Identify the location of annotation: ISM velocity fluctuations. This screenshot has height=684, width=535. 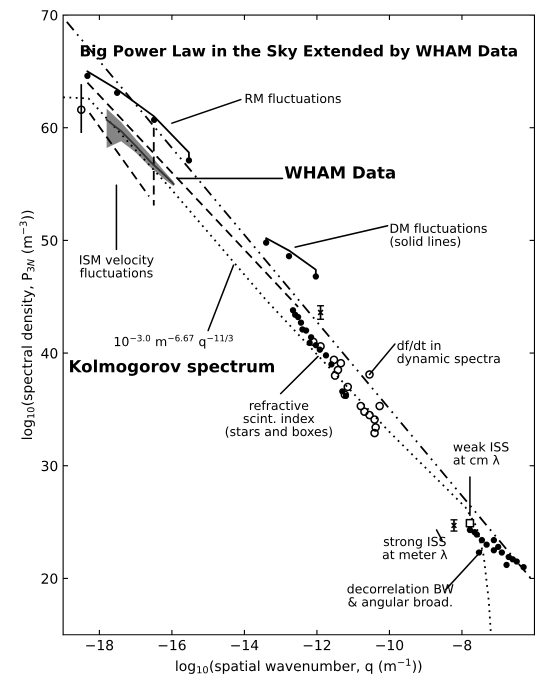
(117, 266).